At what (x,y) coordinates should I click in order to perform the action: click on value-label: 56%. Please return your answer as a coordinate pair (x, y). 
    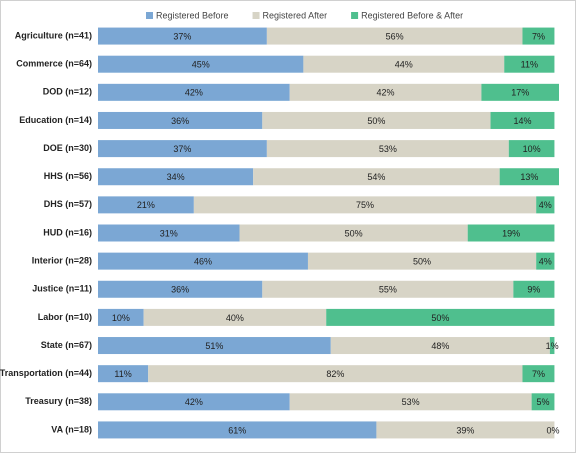
    Looking at the image, I should click on (395, 36).